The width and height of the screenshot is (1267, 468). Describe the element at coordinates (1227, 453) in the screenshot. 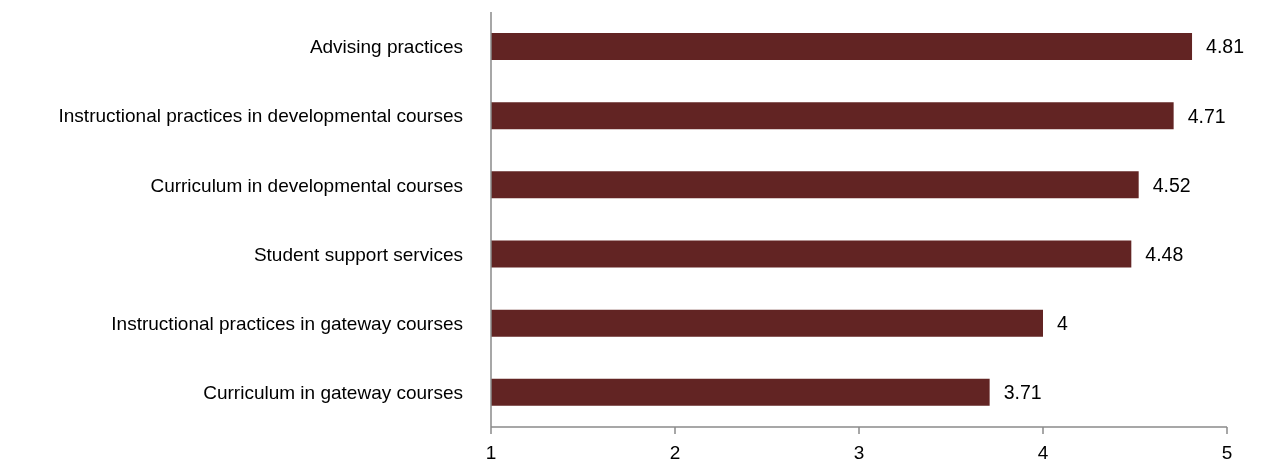

I see `x-tick-label: 5` at that location.